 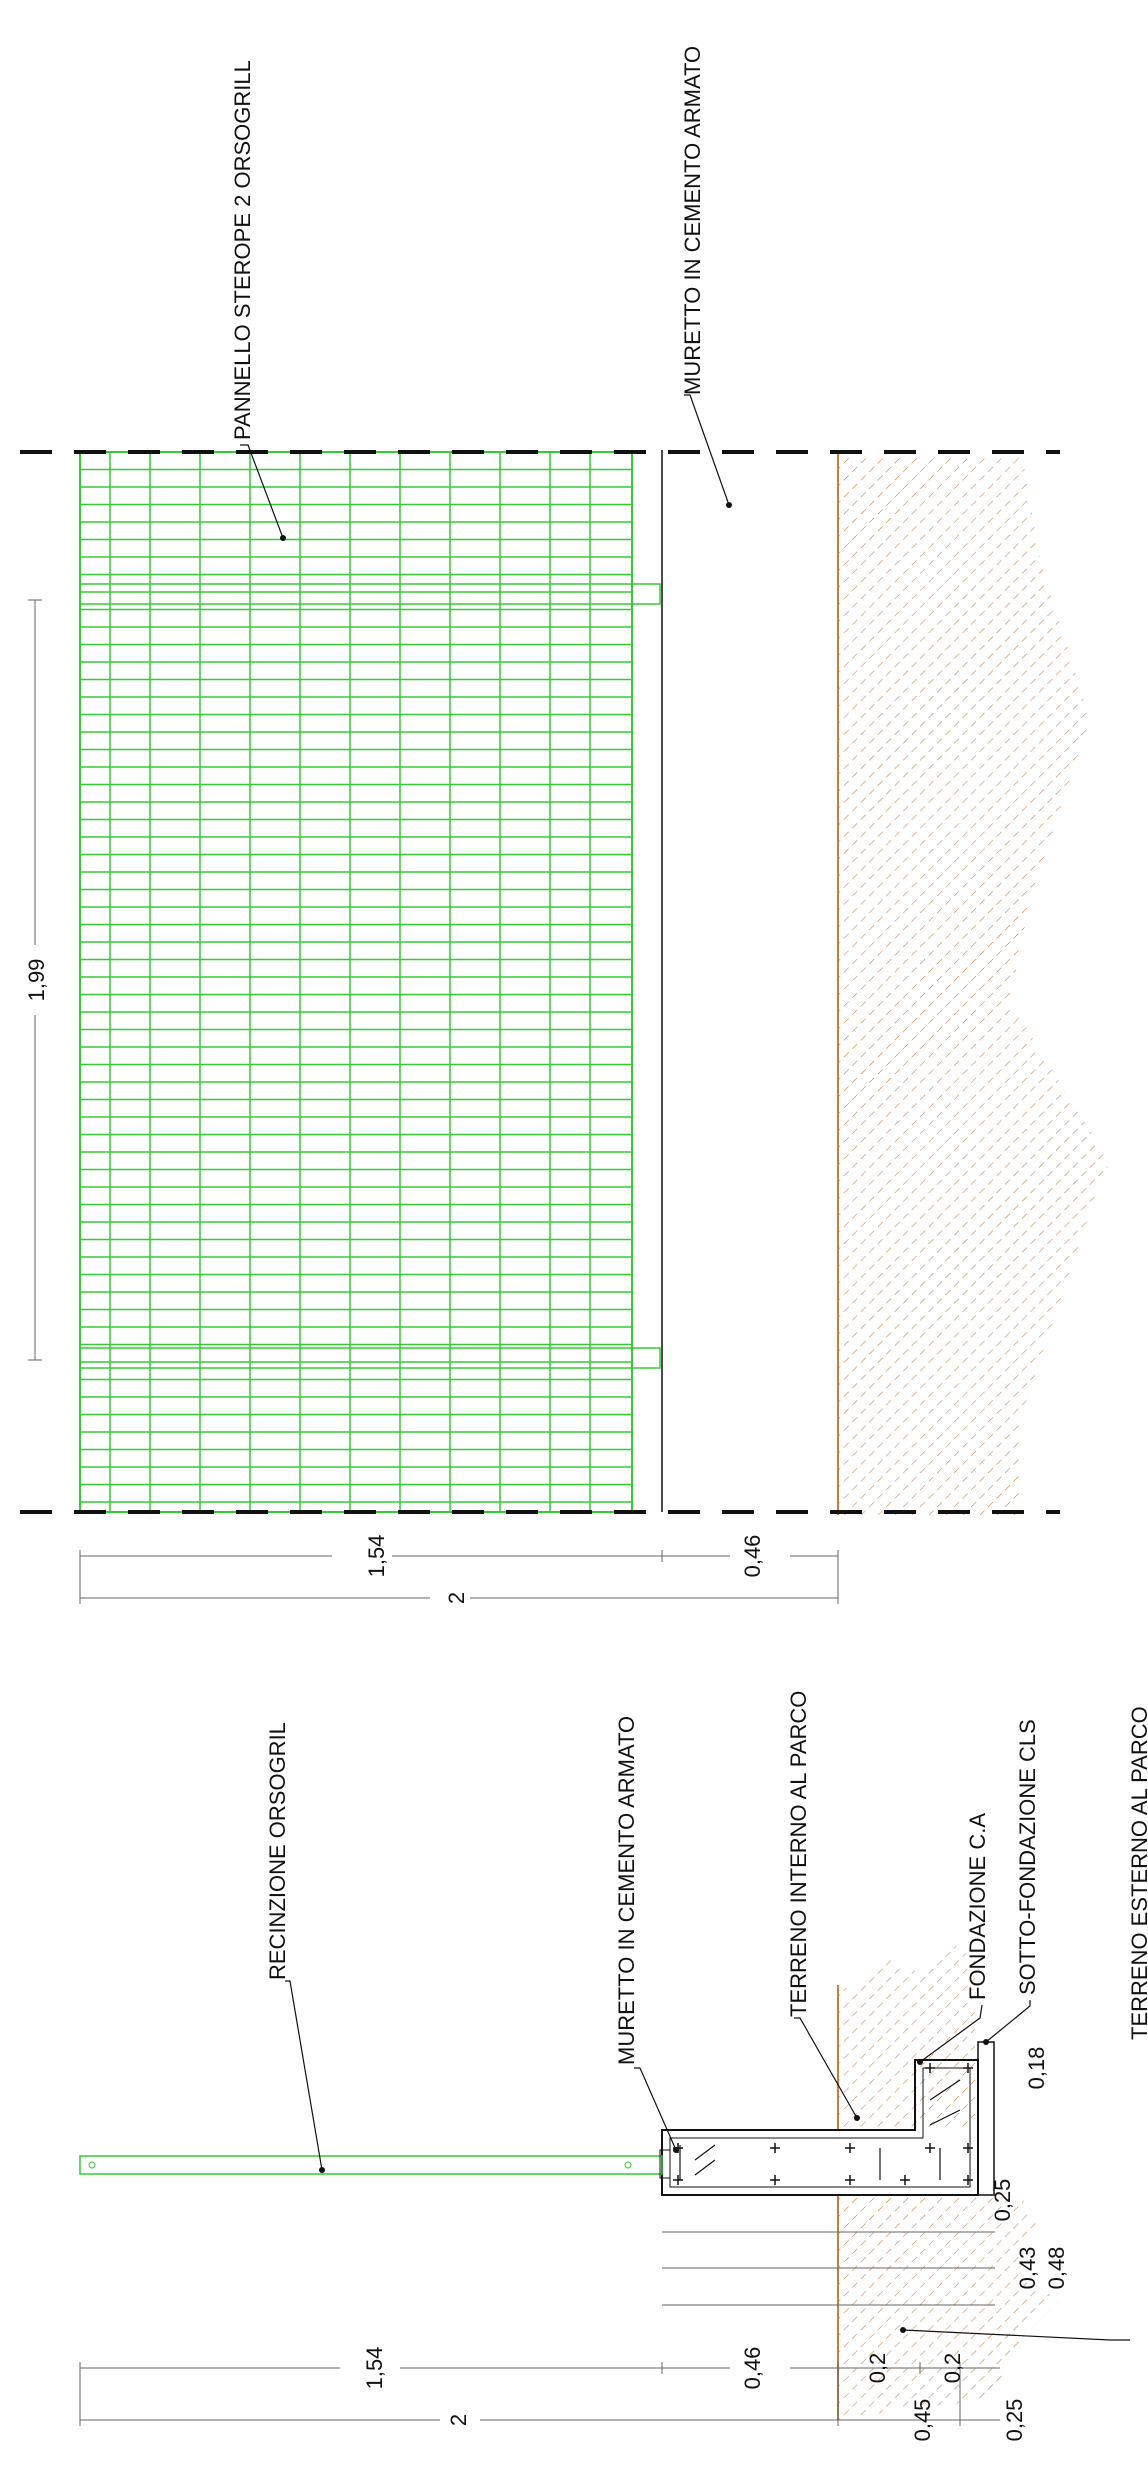 What do you see at coordinates (1036, 2068) in the screenshot?
I see `sec-dim-h: 0,18` at bounding box center [1036, 2068].